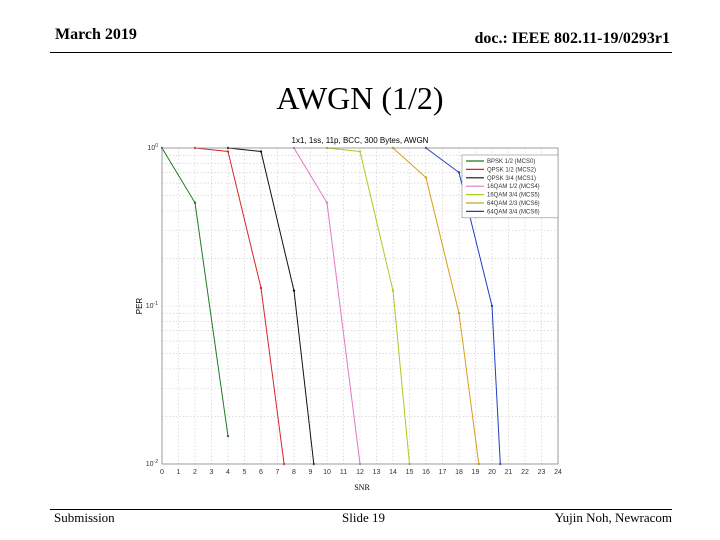 The image size is (720, 540). Describe the element at coordinates (360, 472) in the screenshot. I see `x-tick-label: 12` at that location.